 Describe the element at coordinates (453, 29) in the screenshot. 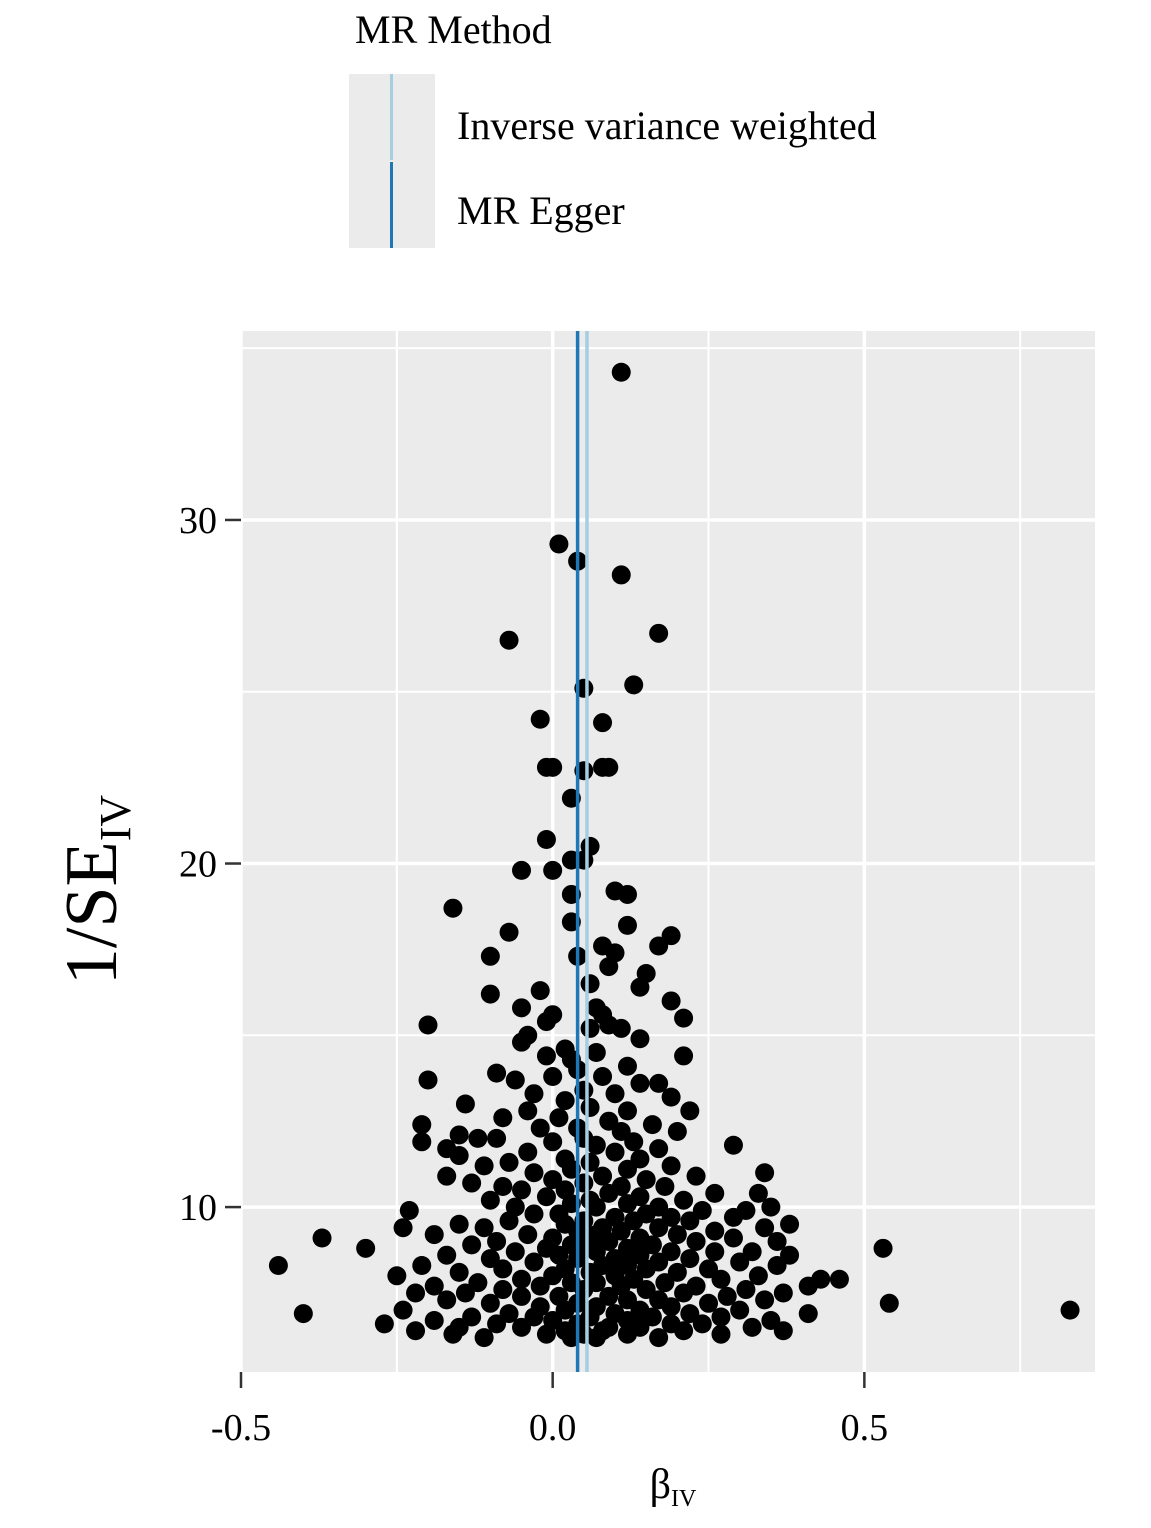

I see `legend-title: MR Method` at that location.